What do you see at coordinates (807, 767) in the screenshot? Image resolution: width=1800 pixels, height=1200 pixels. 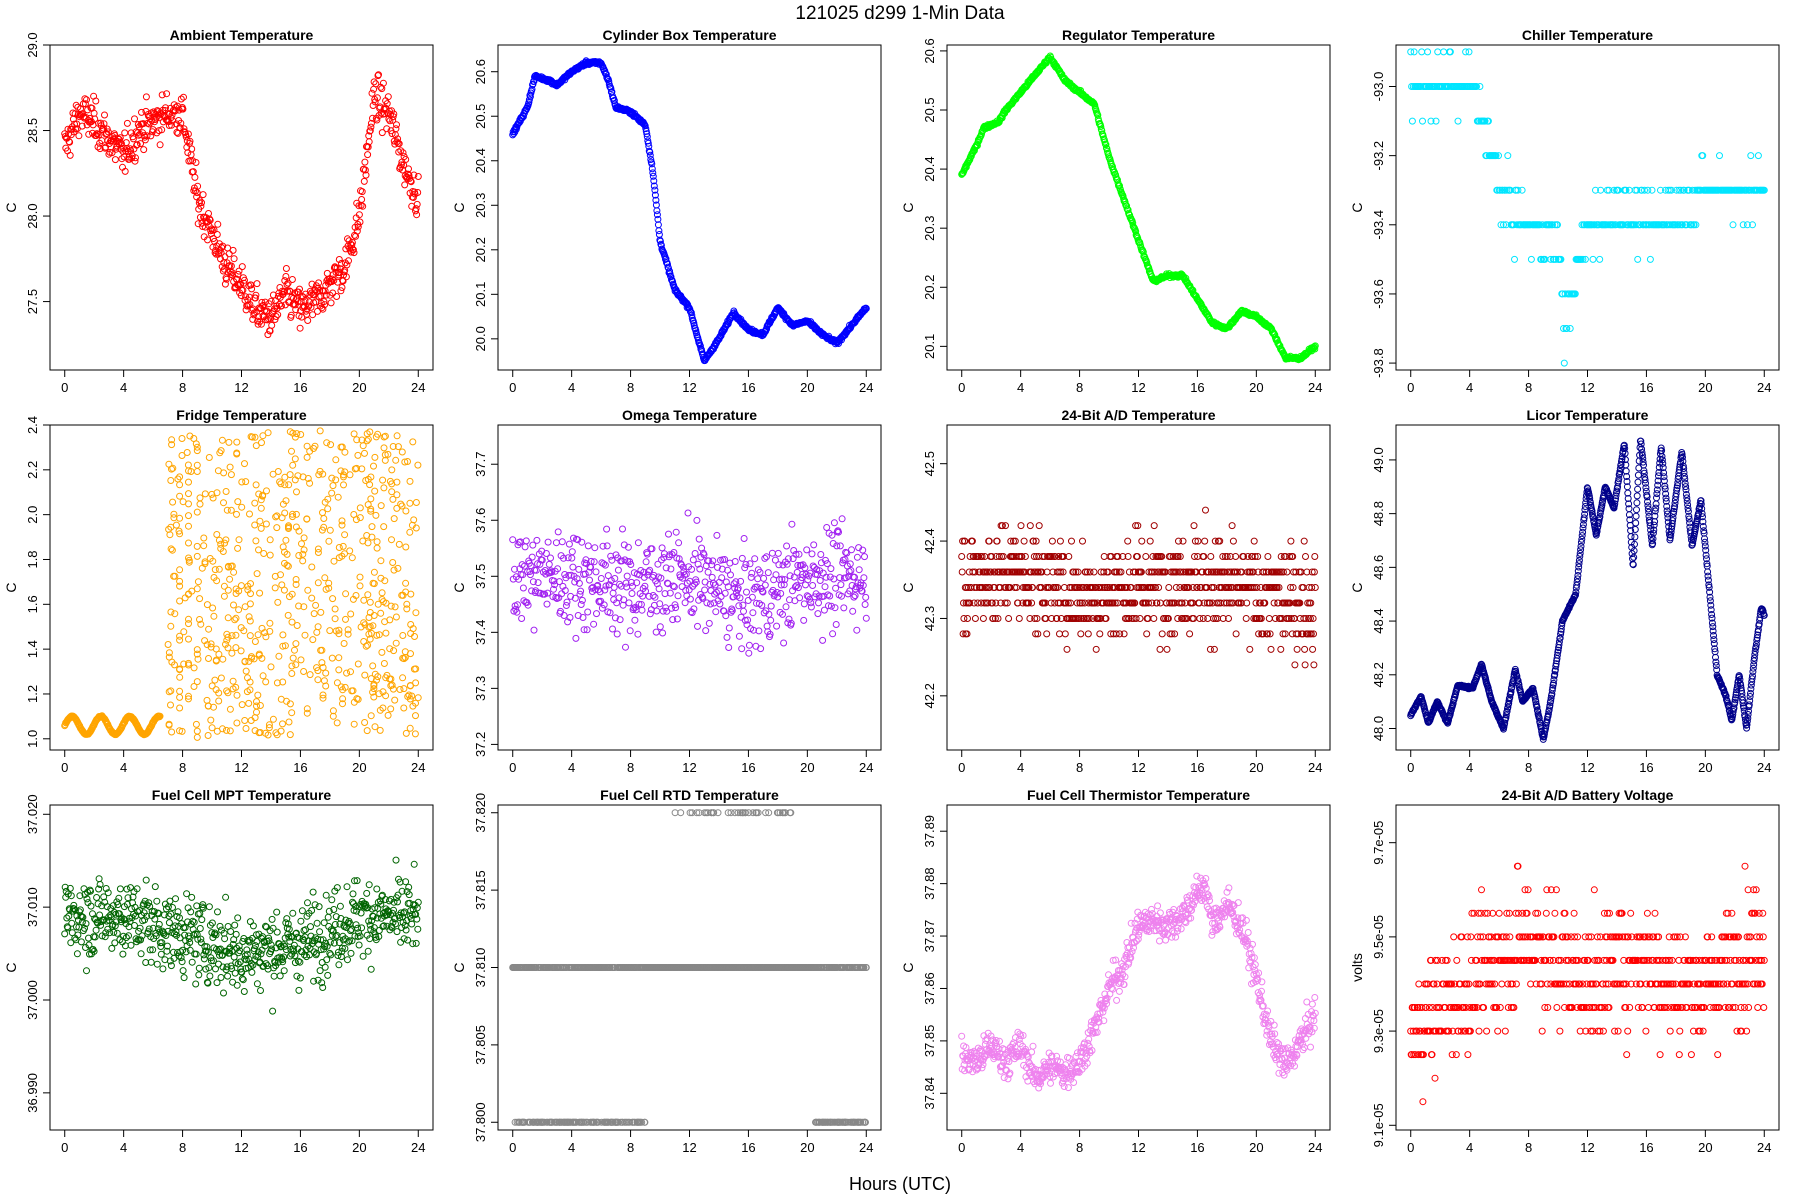 I see `x-tick-label: 20` at bounding box center [807, 767].